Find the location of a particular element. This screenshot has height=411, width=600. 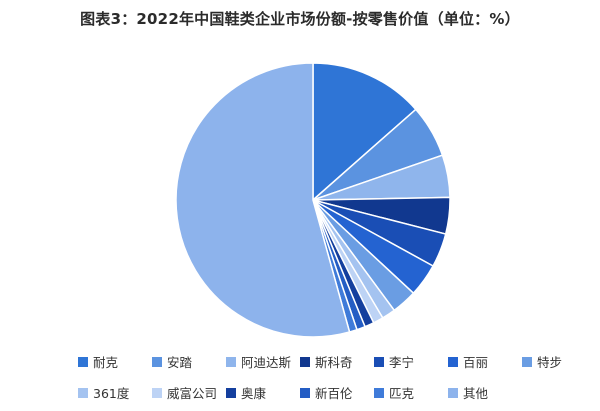

legend-label: 斯科奇 is located at coordinates (334, 362).